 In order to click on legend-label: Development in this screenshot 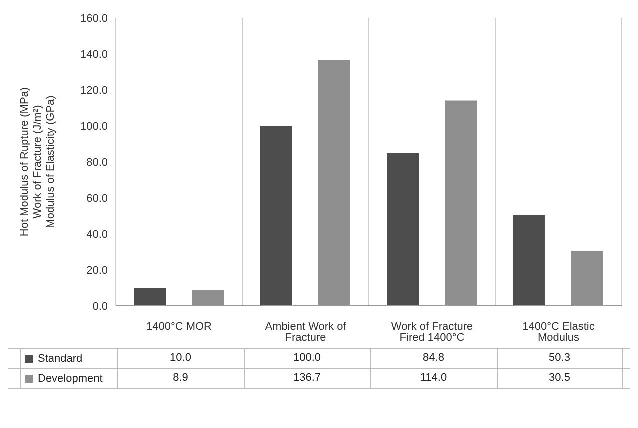, I will do `click(70, 378)`.